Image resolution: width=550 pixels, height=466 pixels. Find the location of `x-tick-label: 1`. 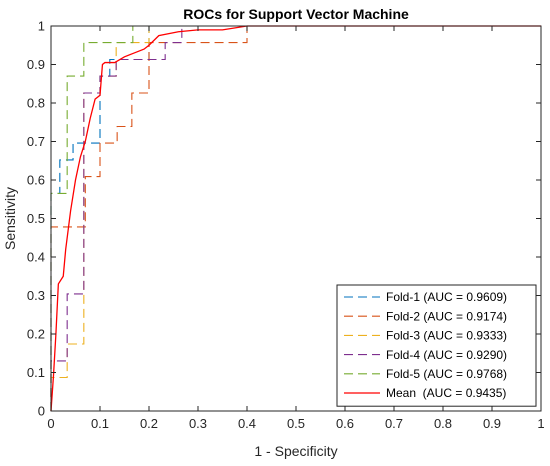

x-tick-label: 1 is located at coordinates (540, 423).